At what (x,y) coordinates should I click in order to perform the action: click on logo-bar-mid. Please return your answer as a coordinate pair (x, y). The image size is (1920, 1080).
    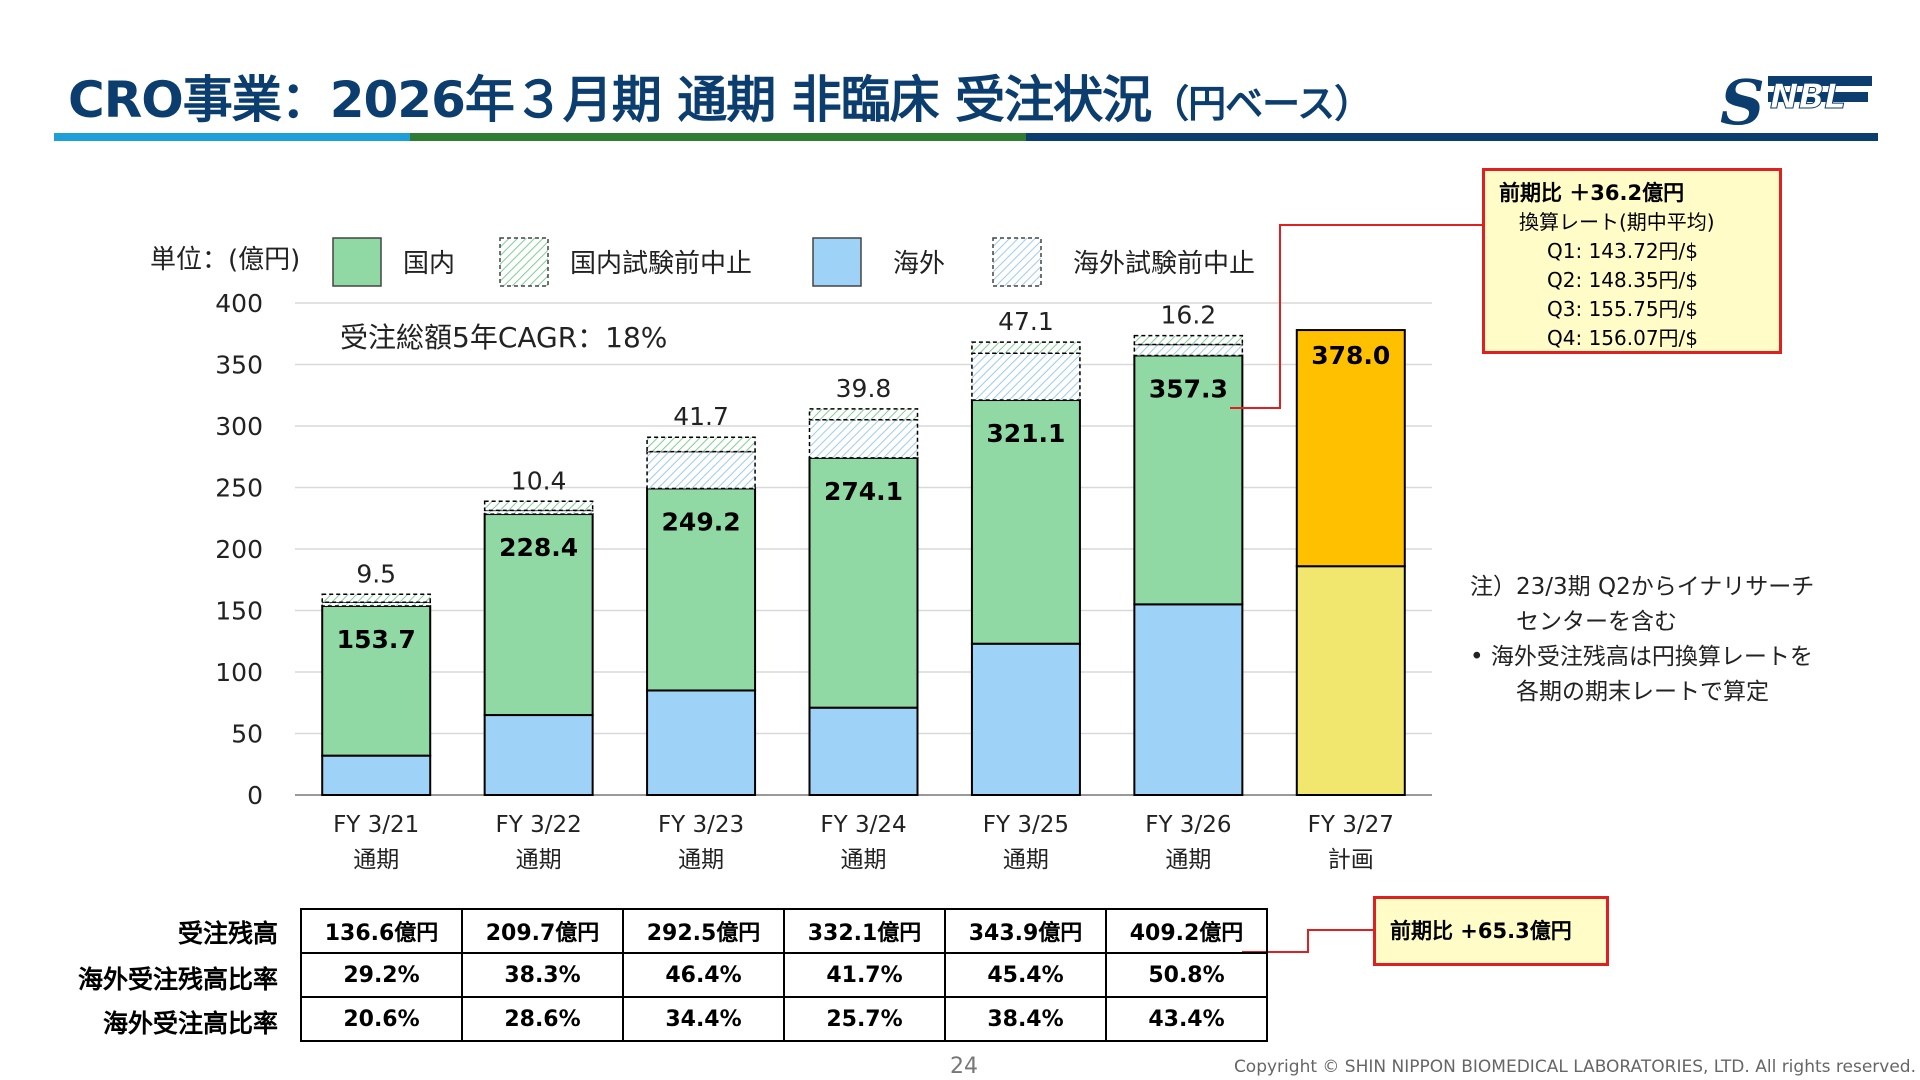
    Looking at the image, I should click on (1818, 97).